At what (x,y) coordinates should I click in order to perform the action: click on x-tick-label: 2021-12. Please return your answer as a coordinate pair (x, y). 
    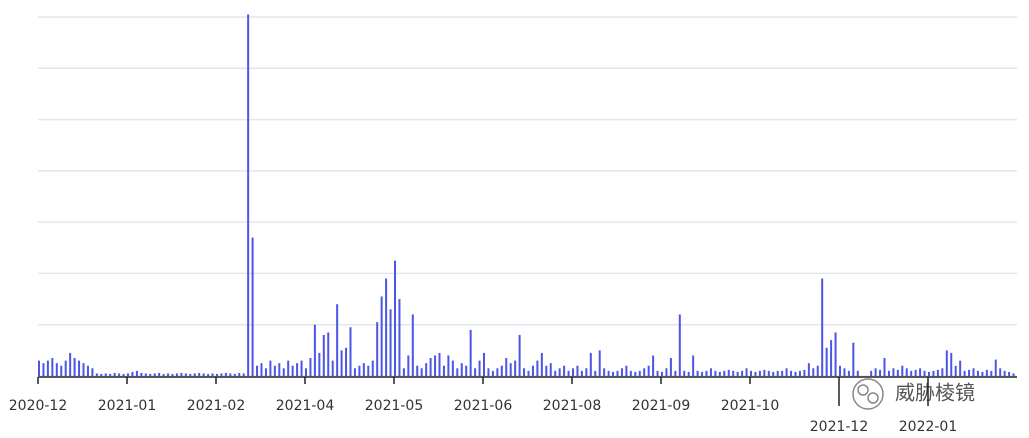
    Looking at the image, I should click on (839, 427).